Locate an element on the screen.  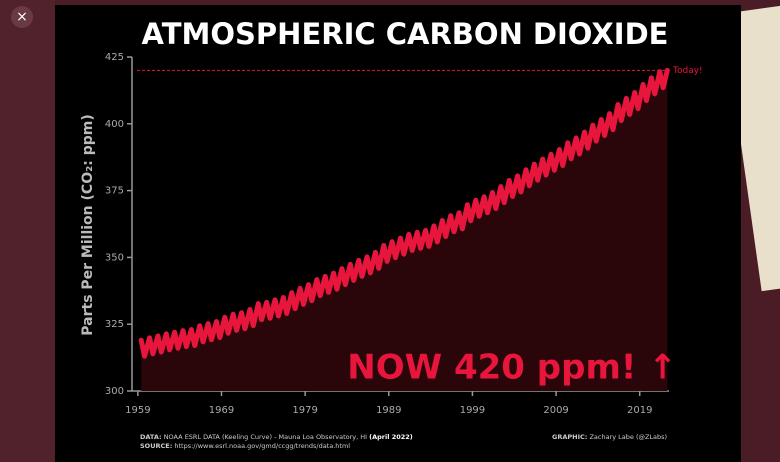
sidebar is located at coordinates (27, 231).